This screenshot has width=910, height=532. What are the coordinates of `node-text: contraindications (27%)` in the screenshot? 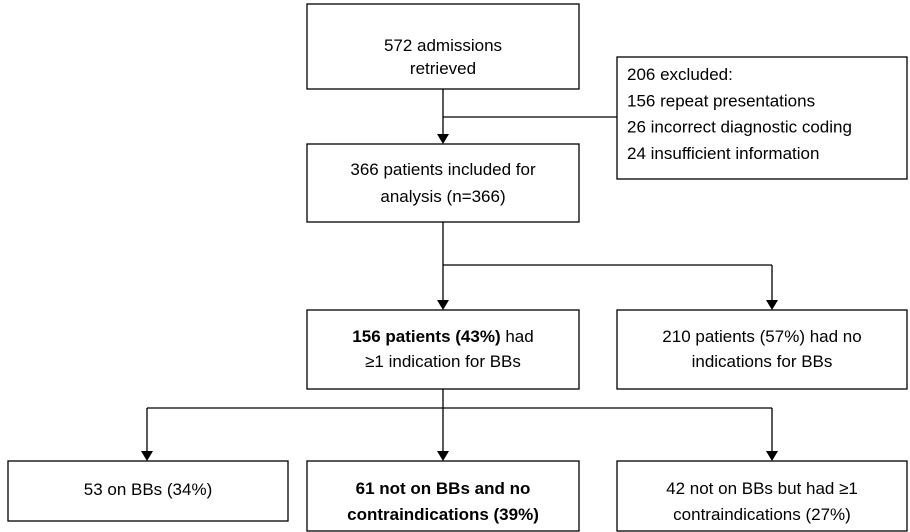 It's located at (762, 514).